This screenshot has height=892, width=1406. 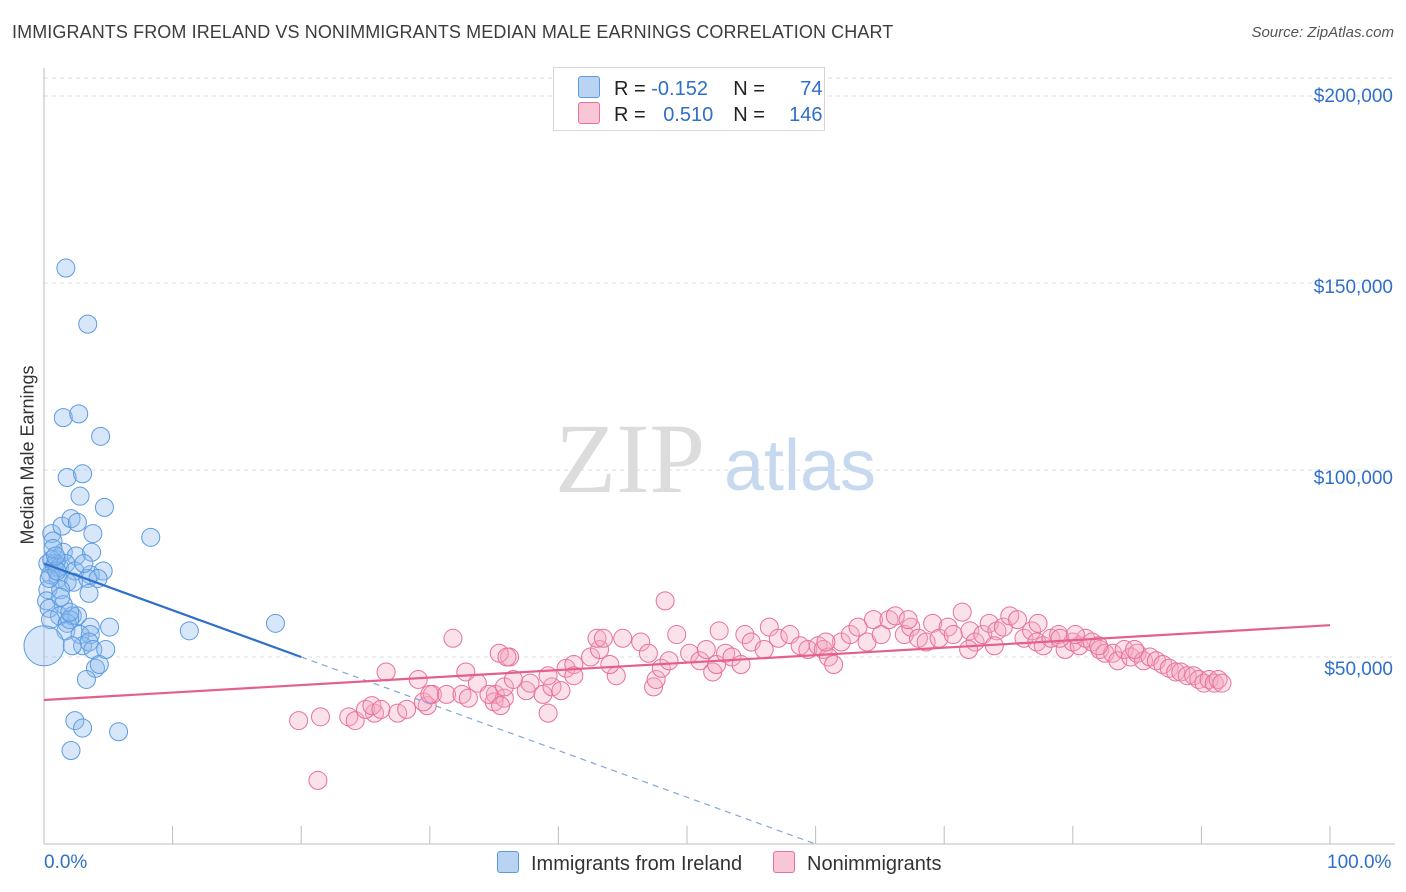 I want to click on legend-row-ireland: R = -0.152 N = 74, so click(x=700, y=88).